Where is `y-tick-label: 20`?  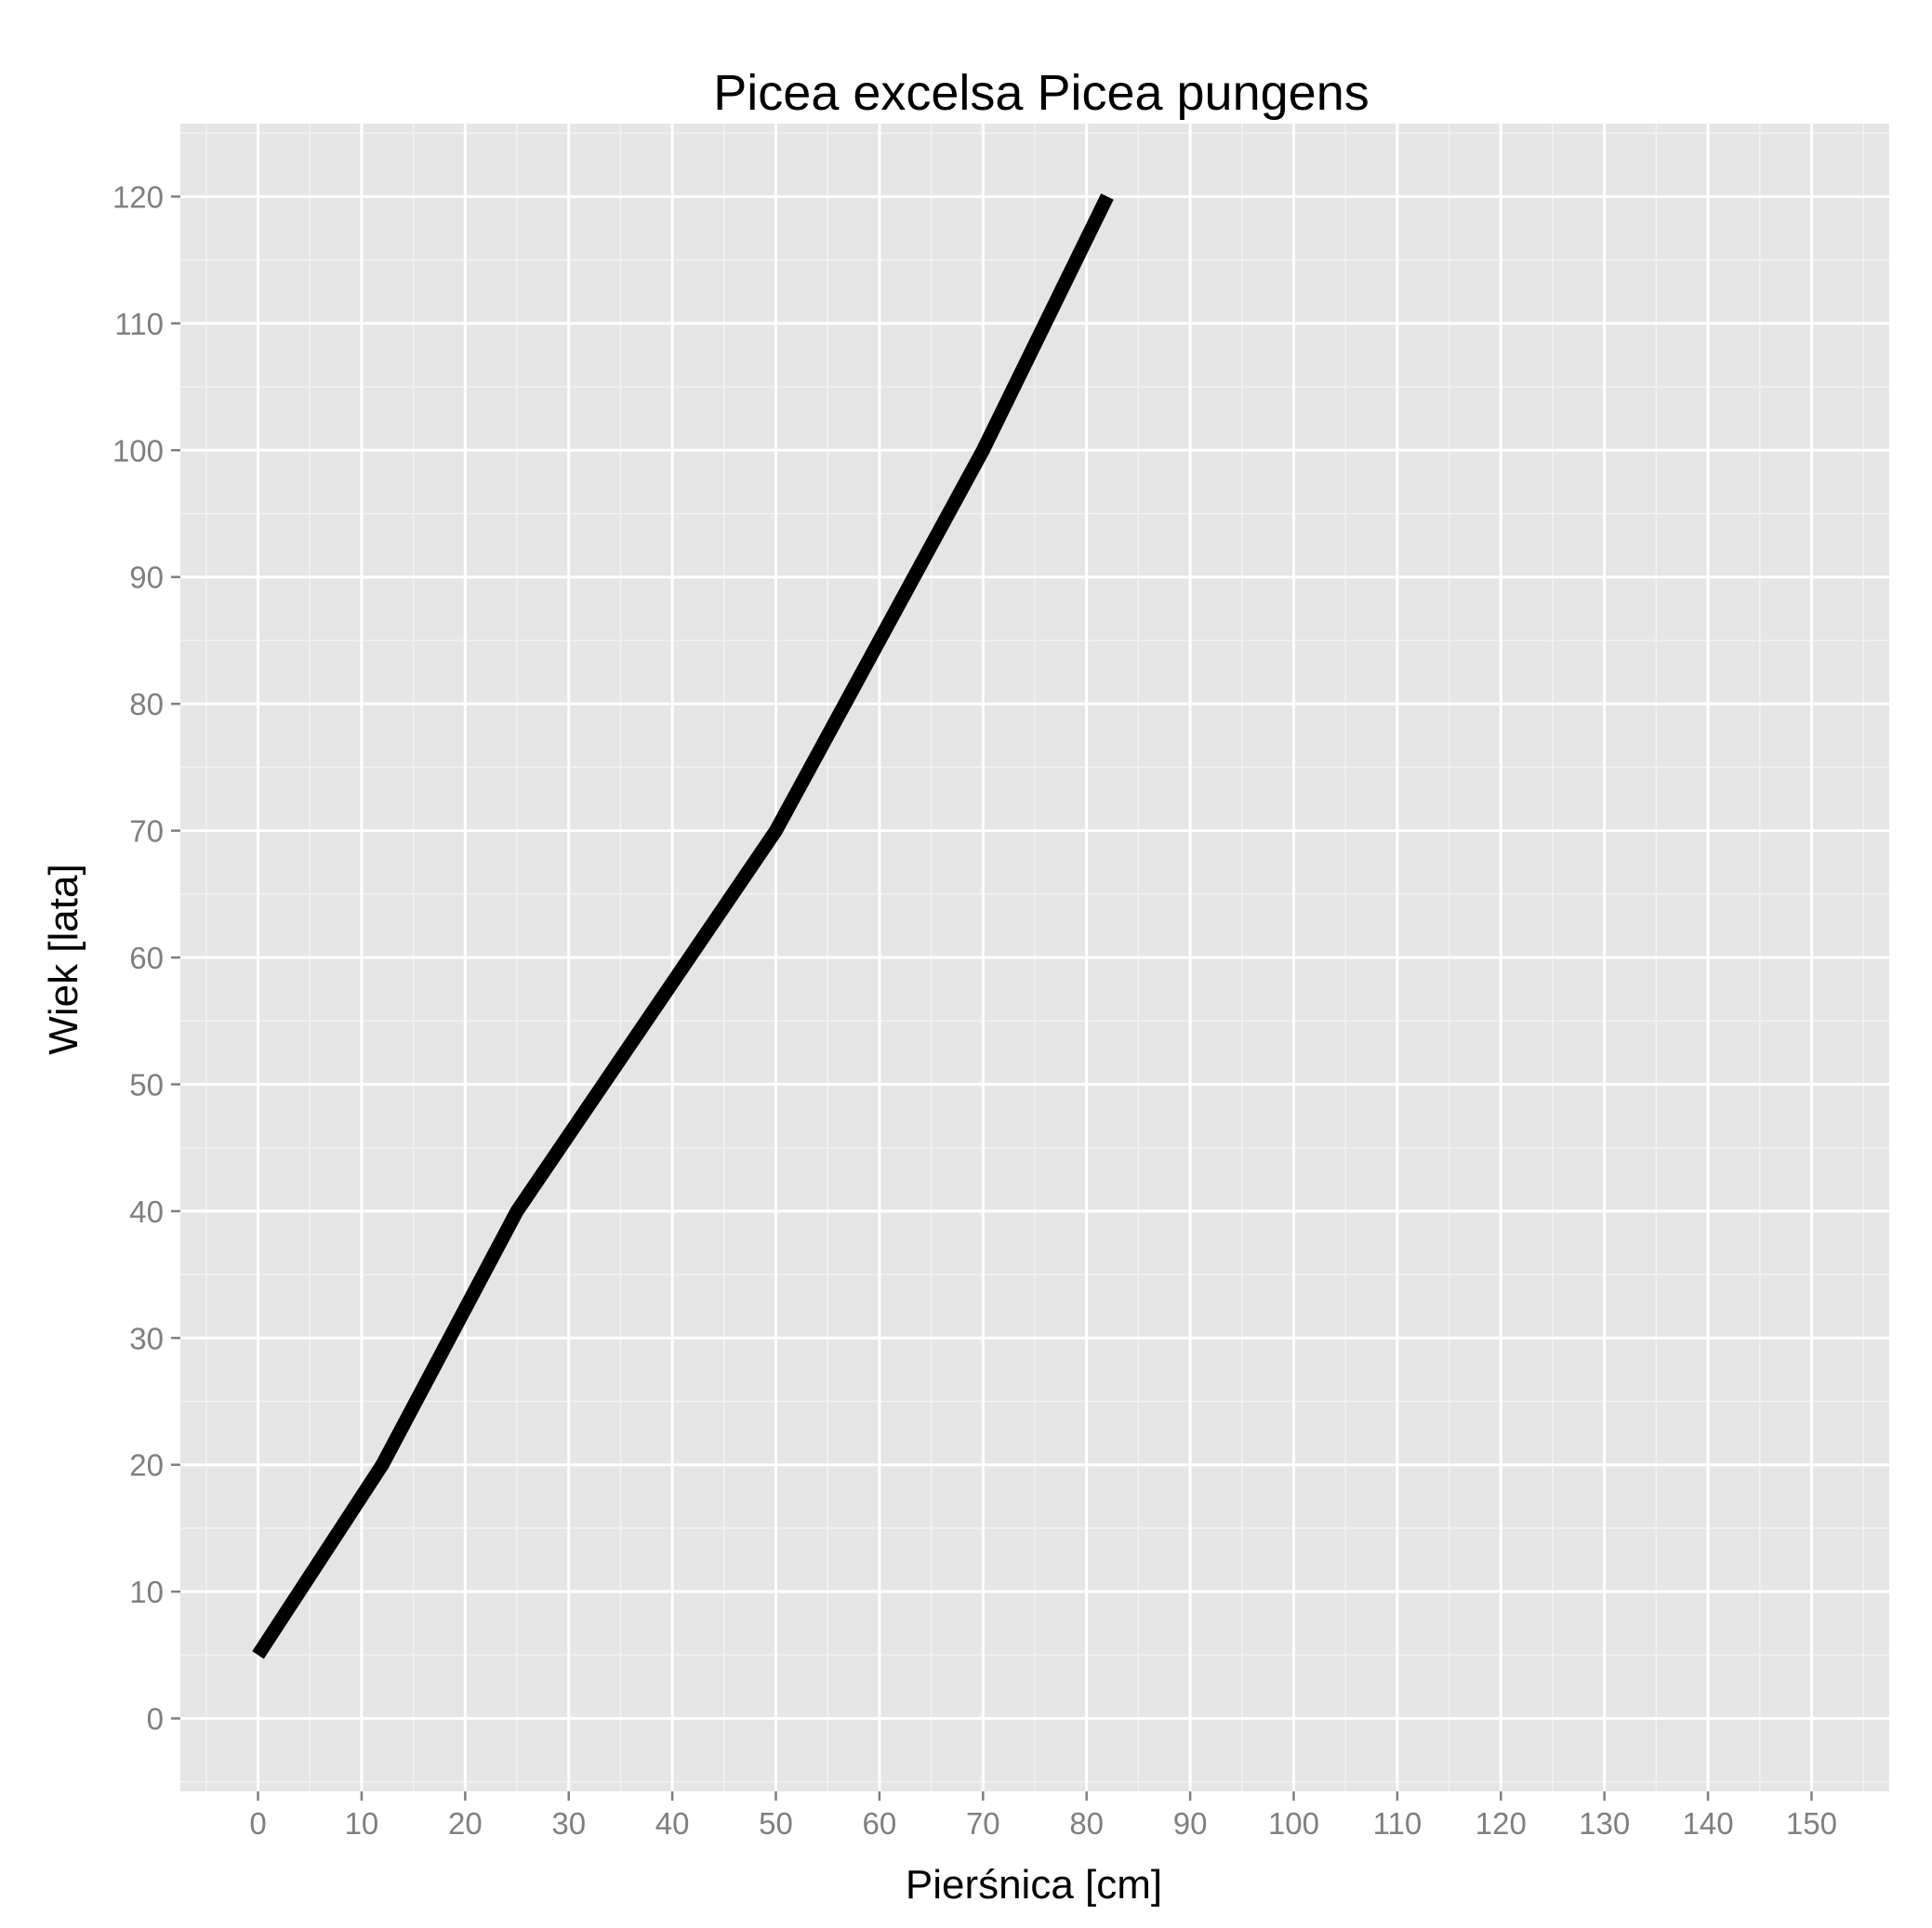
y-tick-label: 20 is located at coordinates (146, 1465).